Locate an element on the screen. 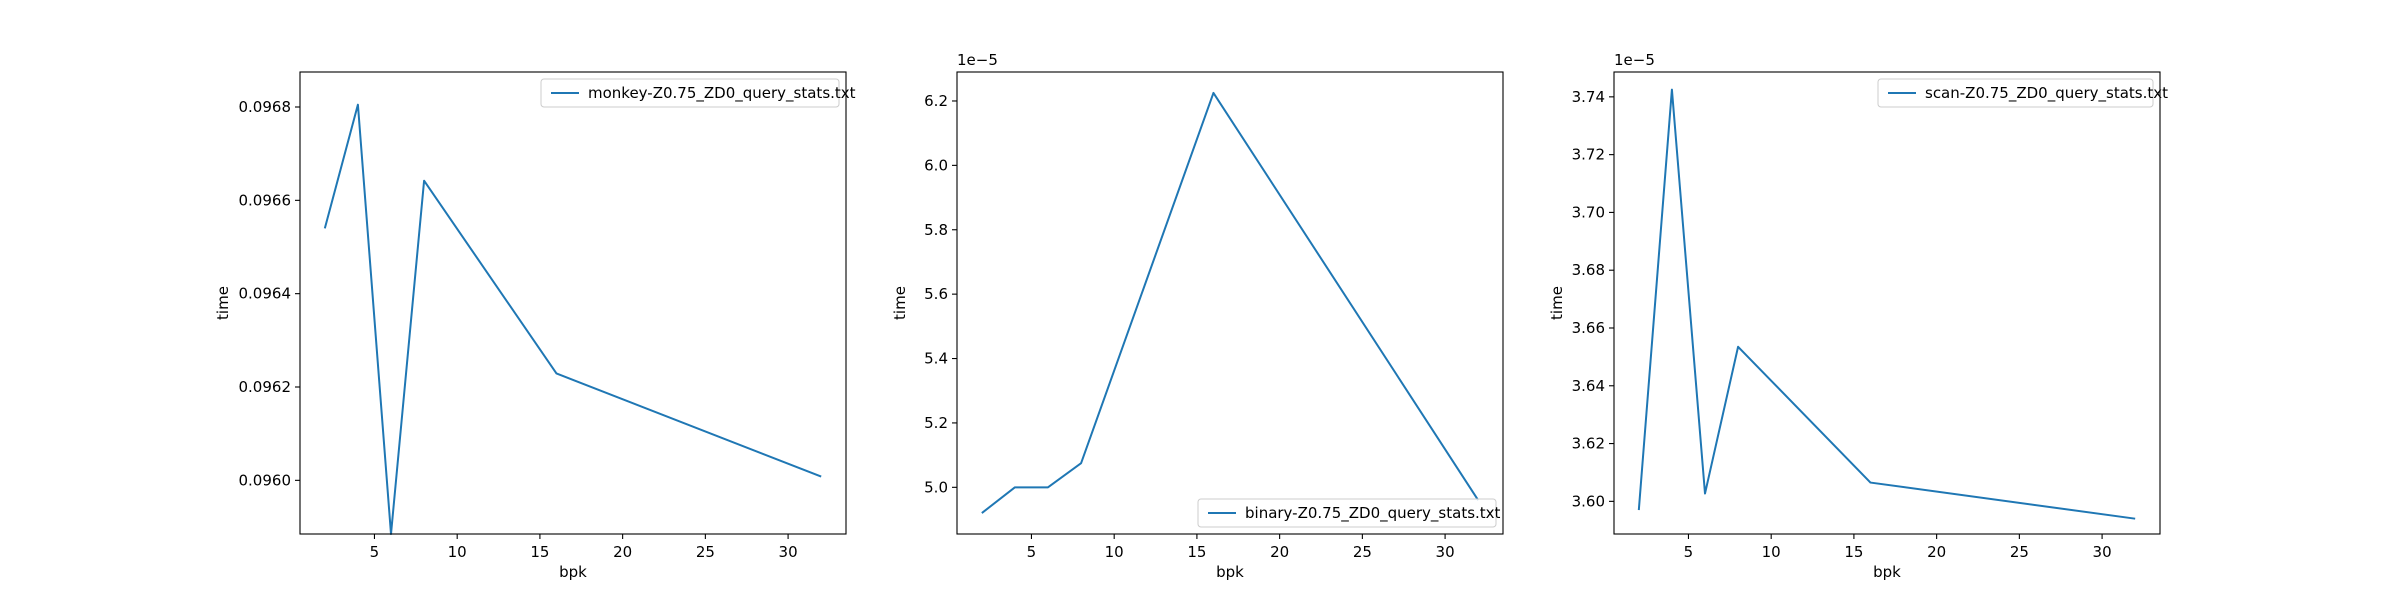  y-tick-label: 0.0968 is located at coordinates (265, 107).